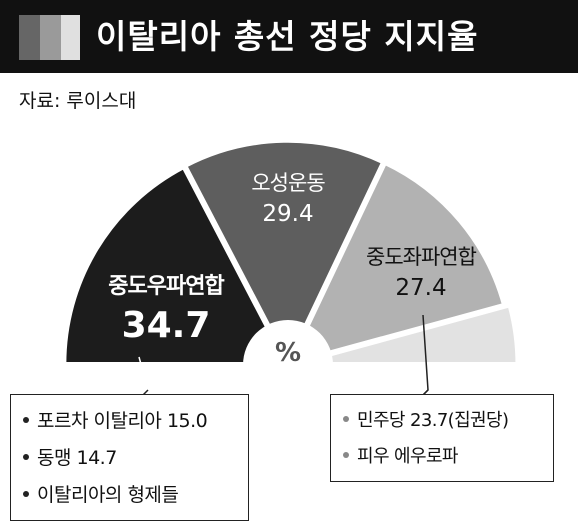 The image size is (578, 528). I want to click on chart-title: 이탈리아 총선 정당 지지율, so click(287, 36).